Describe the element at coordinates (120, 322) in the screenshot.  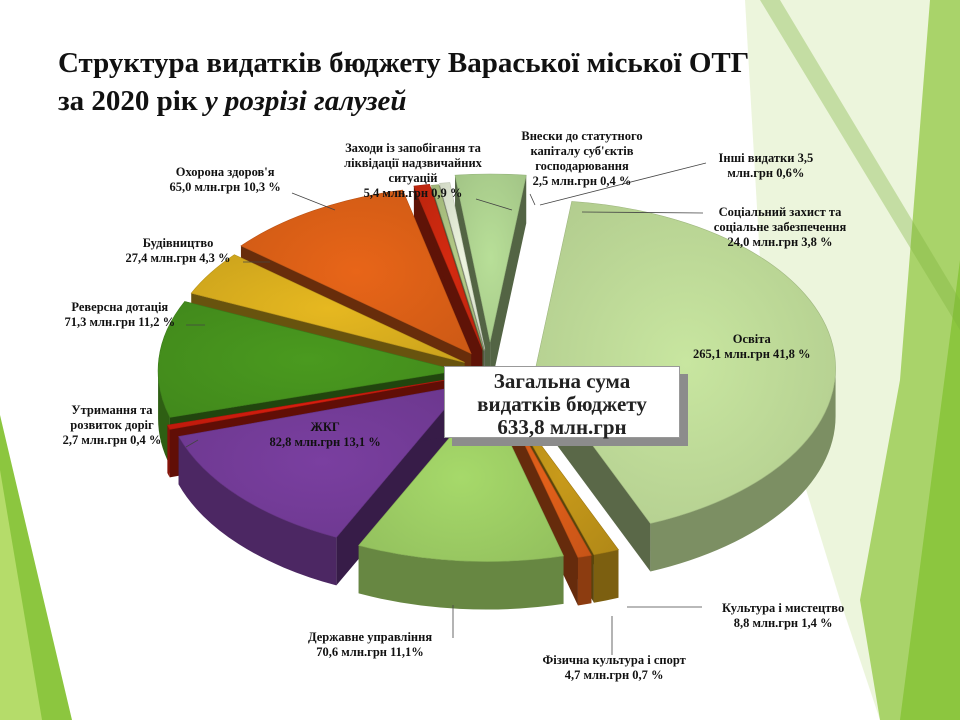
I see `slice-label-value: 71,3 млн.грн 11,2 %` at that location.